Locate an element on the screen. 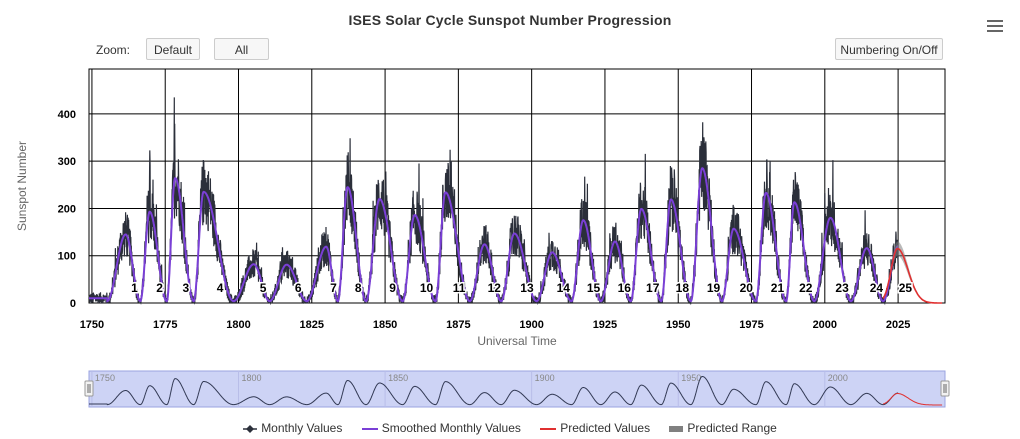 The width and height of the screenshot is (1020, 439). cycle-number-label: 19 is located at coordinates (714, 288).